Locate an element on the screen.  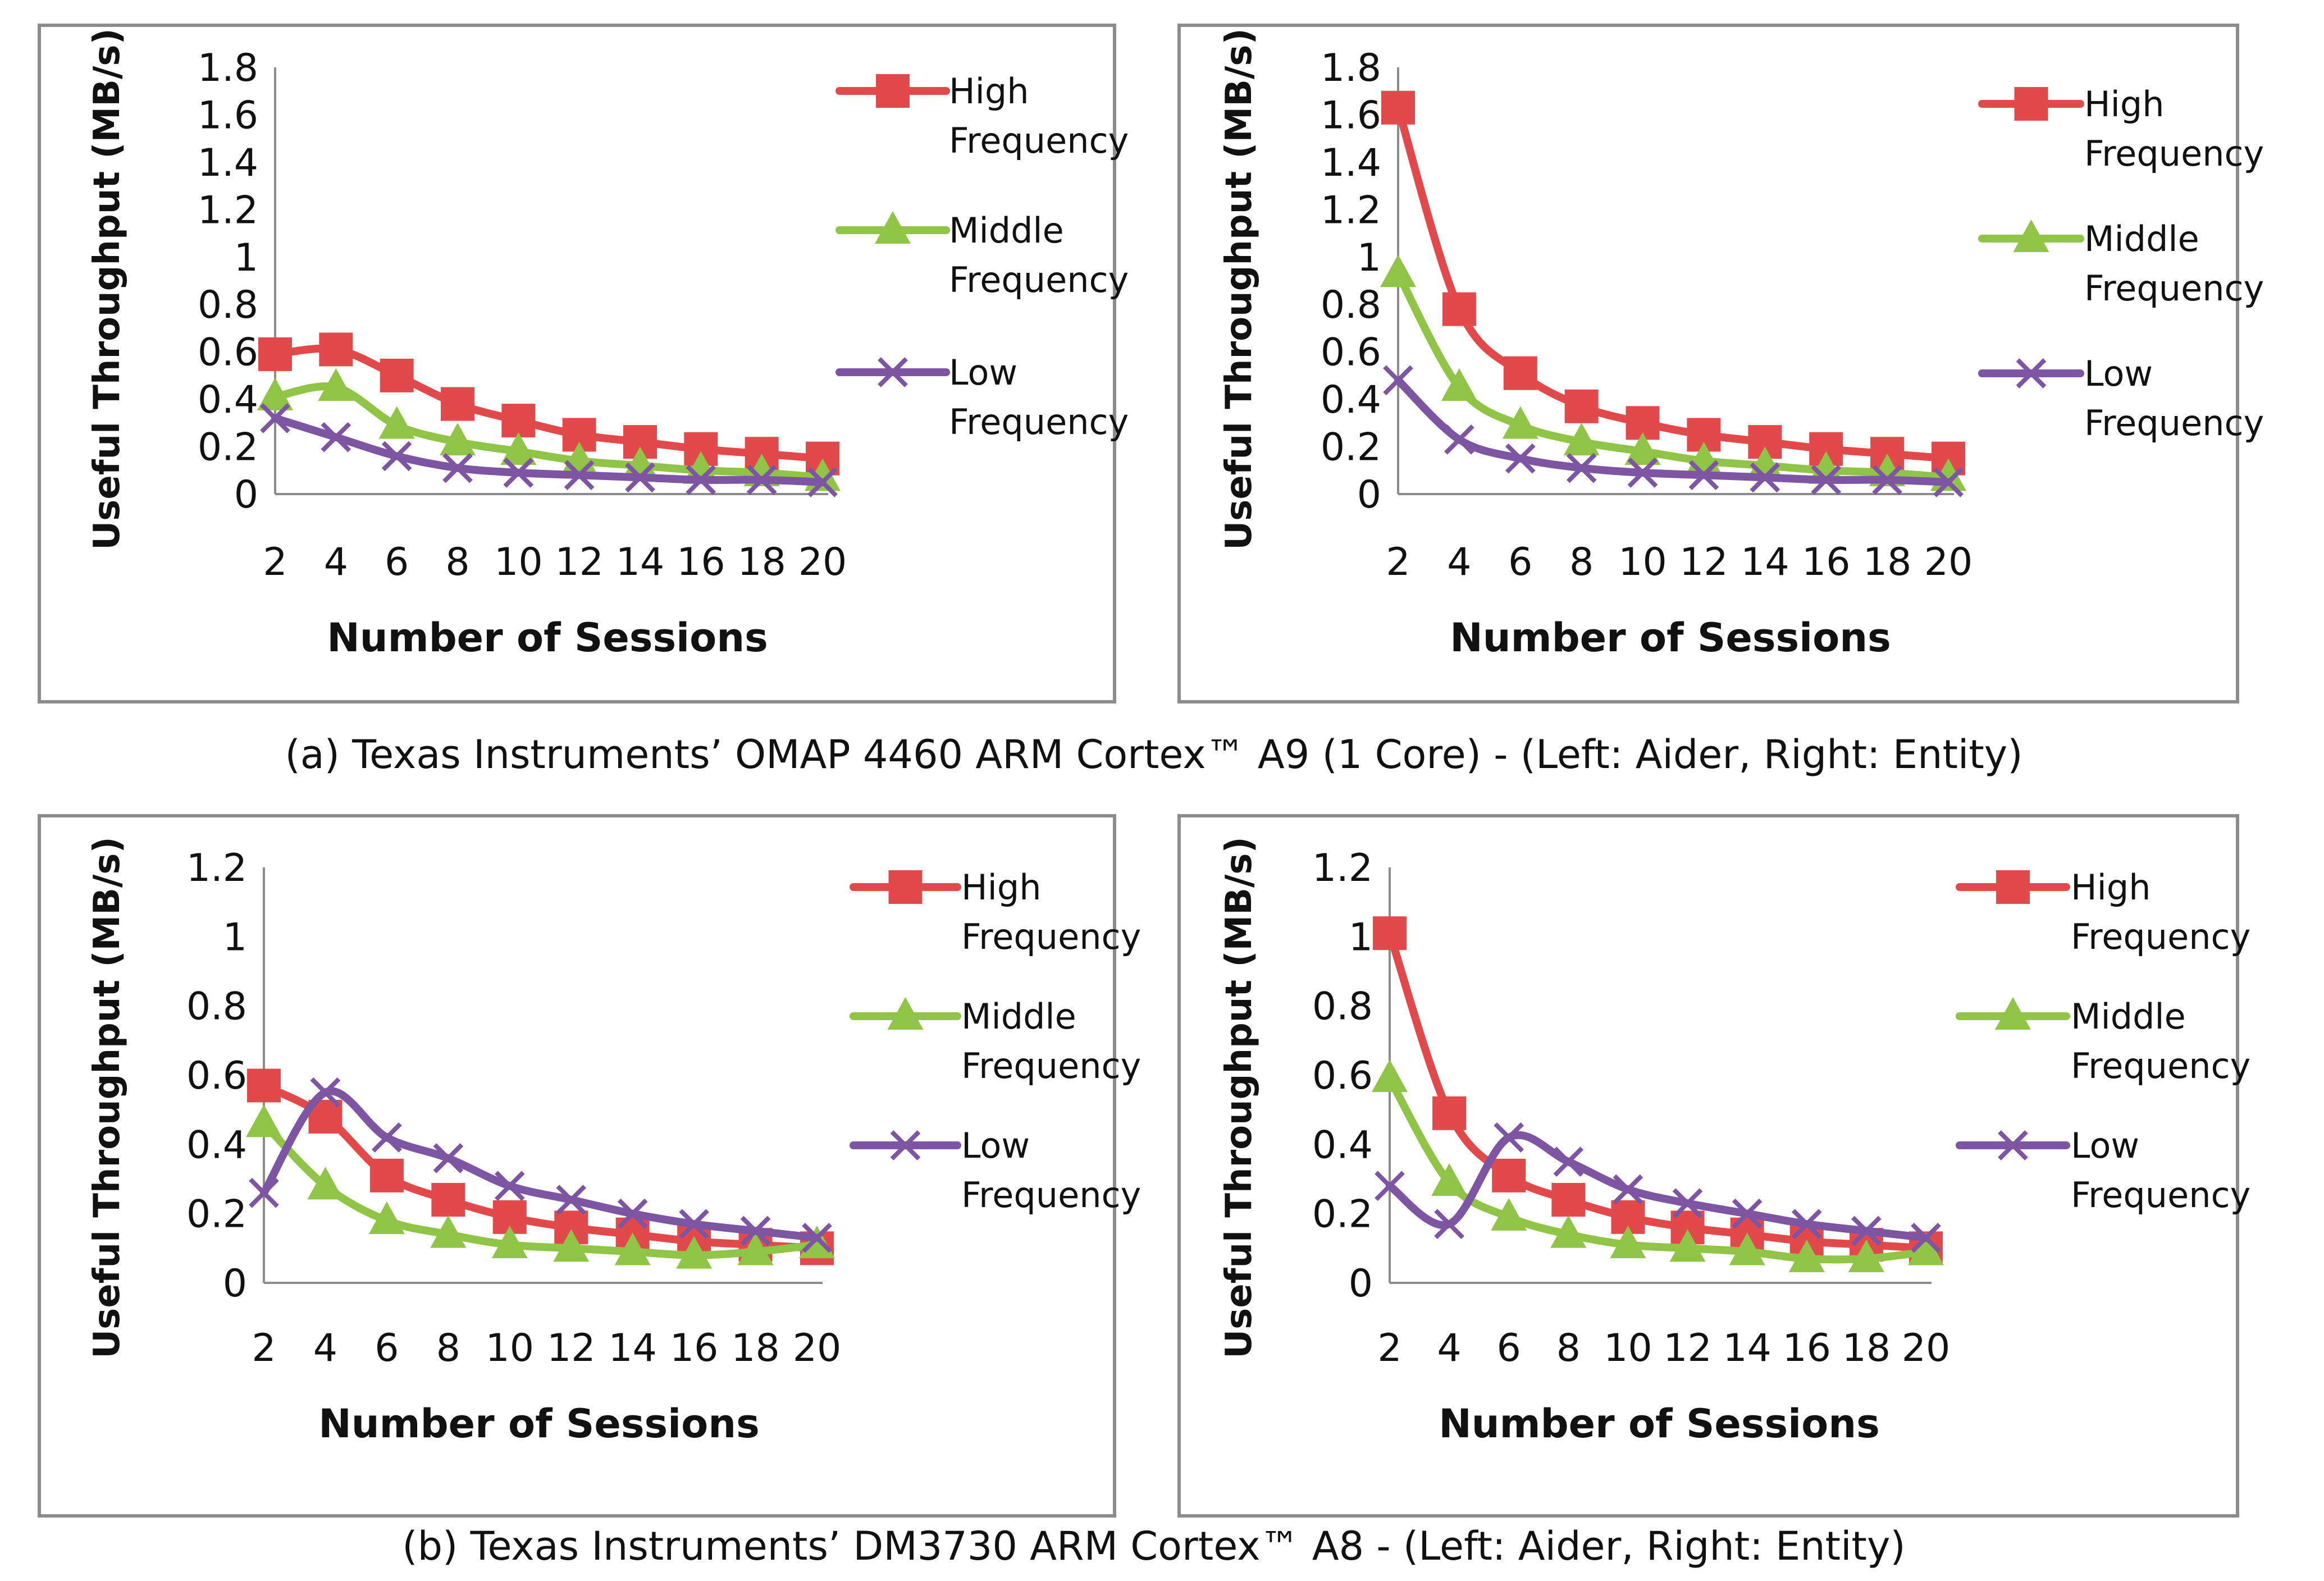
x-tick-label: 18 is located at coordinates (761, 562).